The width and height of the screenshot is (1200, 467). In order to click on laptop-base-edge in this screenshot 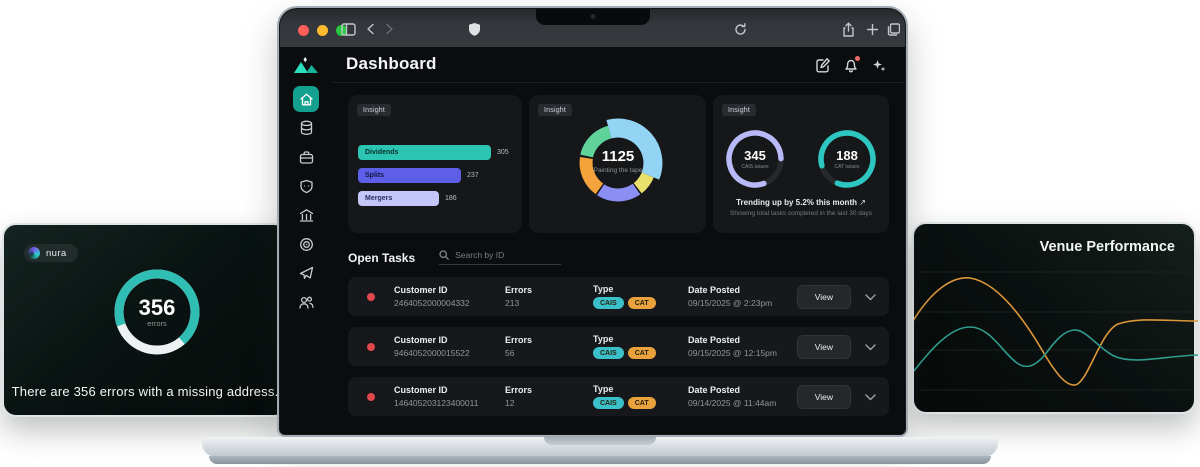, I will do `click(600, 460)`.